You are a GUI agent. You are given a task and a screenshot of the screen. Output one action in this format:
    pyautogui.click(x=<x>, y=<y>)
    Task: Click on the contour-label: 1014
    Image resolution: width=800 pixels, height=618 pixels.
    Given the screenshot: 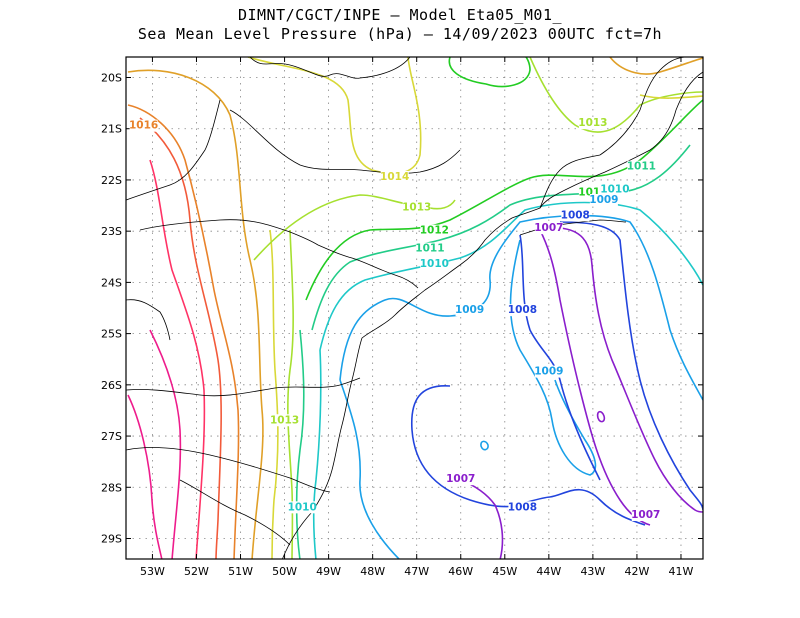 What is the action you would take?
    pyautogui.click(x=394, y=177)
    